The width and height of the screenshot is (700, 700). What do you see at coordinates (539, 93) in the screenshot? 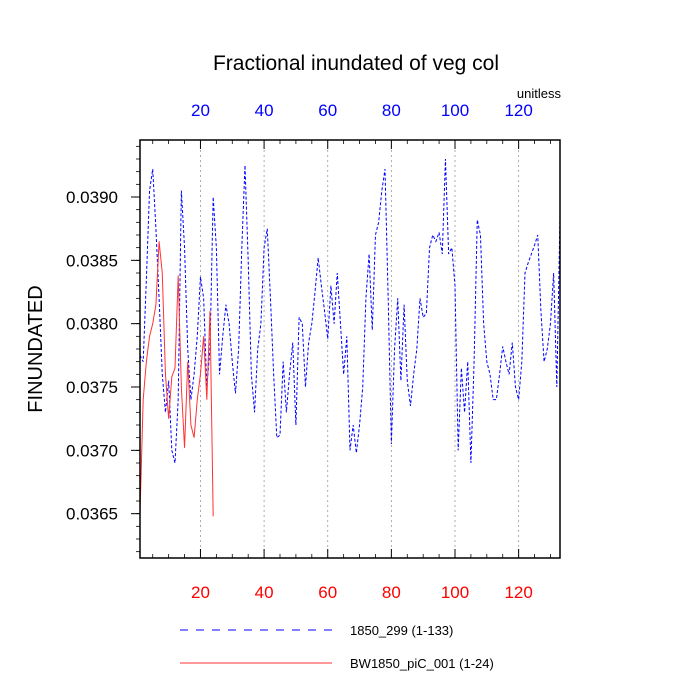
I see `top-axis-units: unitless` at bounding box center [539, 93].